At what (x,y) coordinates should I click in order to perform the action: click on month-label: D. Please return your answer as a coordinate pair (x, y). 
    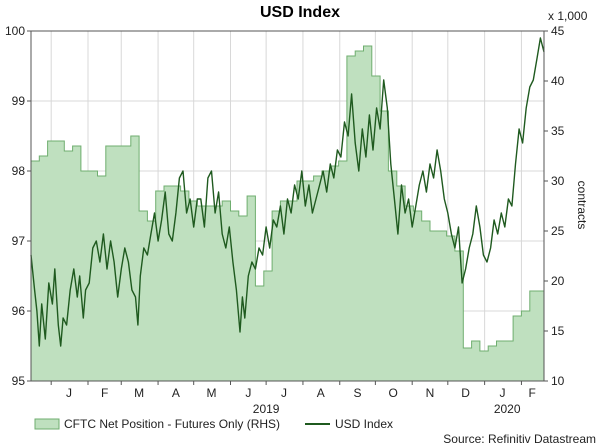
    Looking at the image, I should click on (465, 393).